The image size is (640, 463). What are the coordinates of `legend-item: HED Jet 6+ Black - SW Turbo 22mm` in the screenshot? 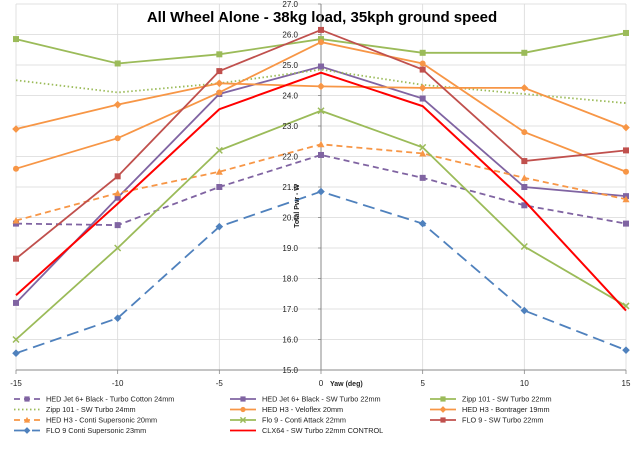 It's located at (305, 399).